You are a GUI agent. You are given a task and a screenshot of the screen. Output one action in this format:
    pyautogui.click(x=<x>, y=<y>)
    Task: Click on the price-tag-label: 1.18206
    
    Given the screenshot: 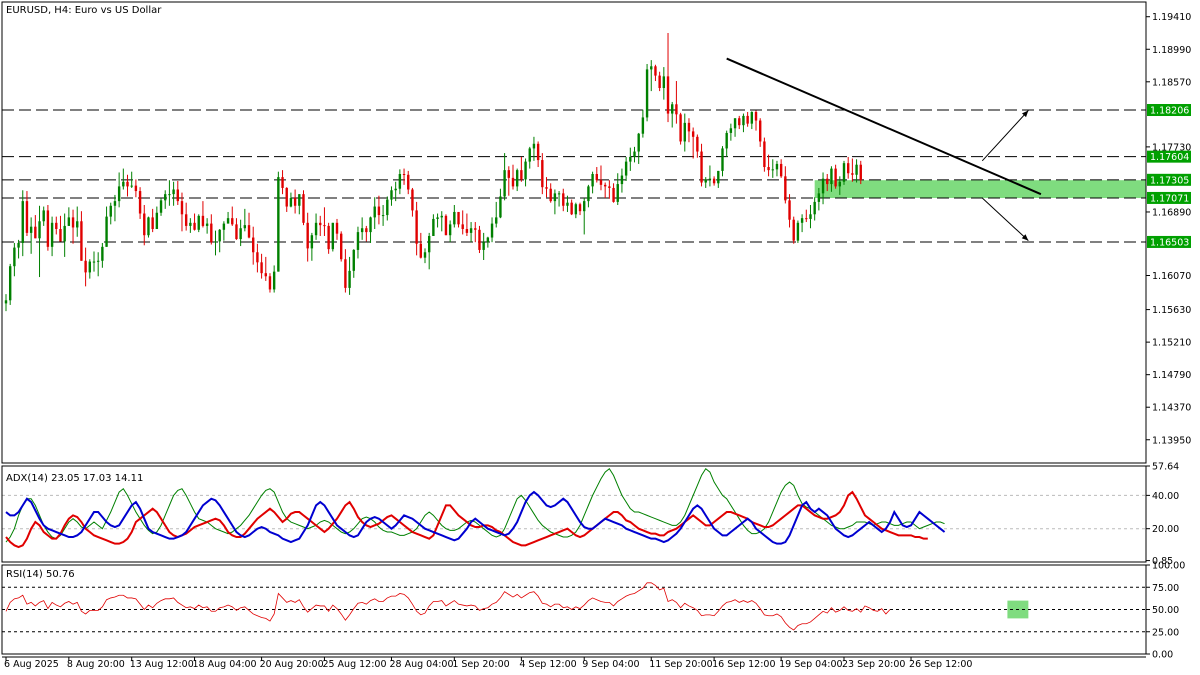 What is the action you would take?
    pyautogui.click(x=1169, y=111)
    